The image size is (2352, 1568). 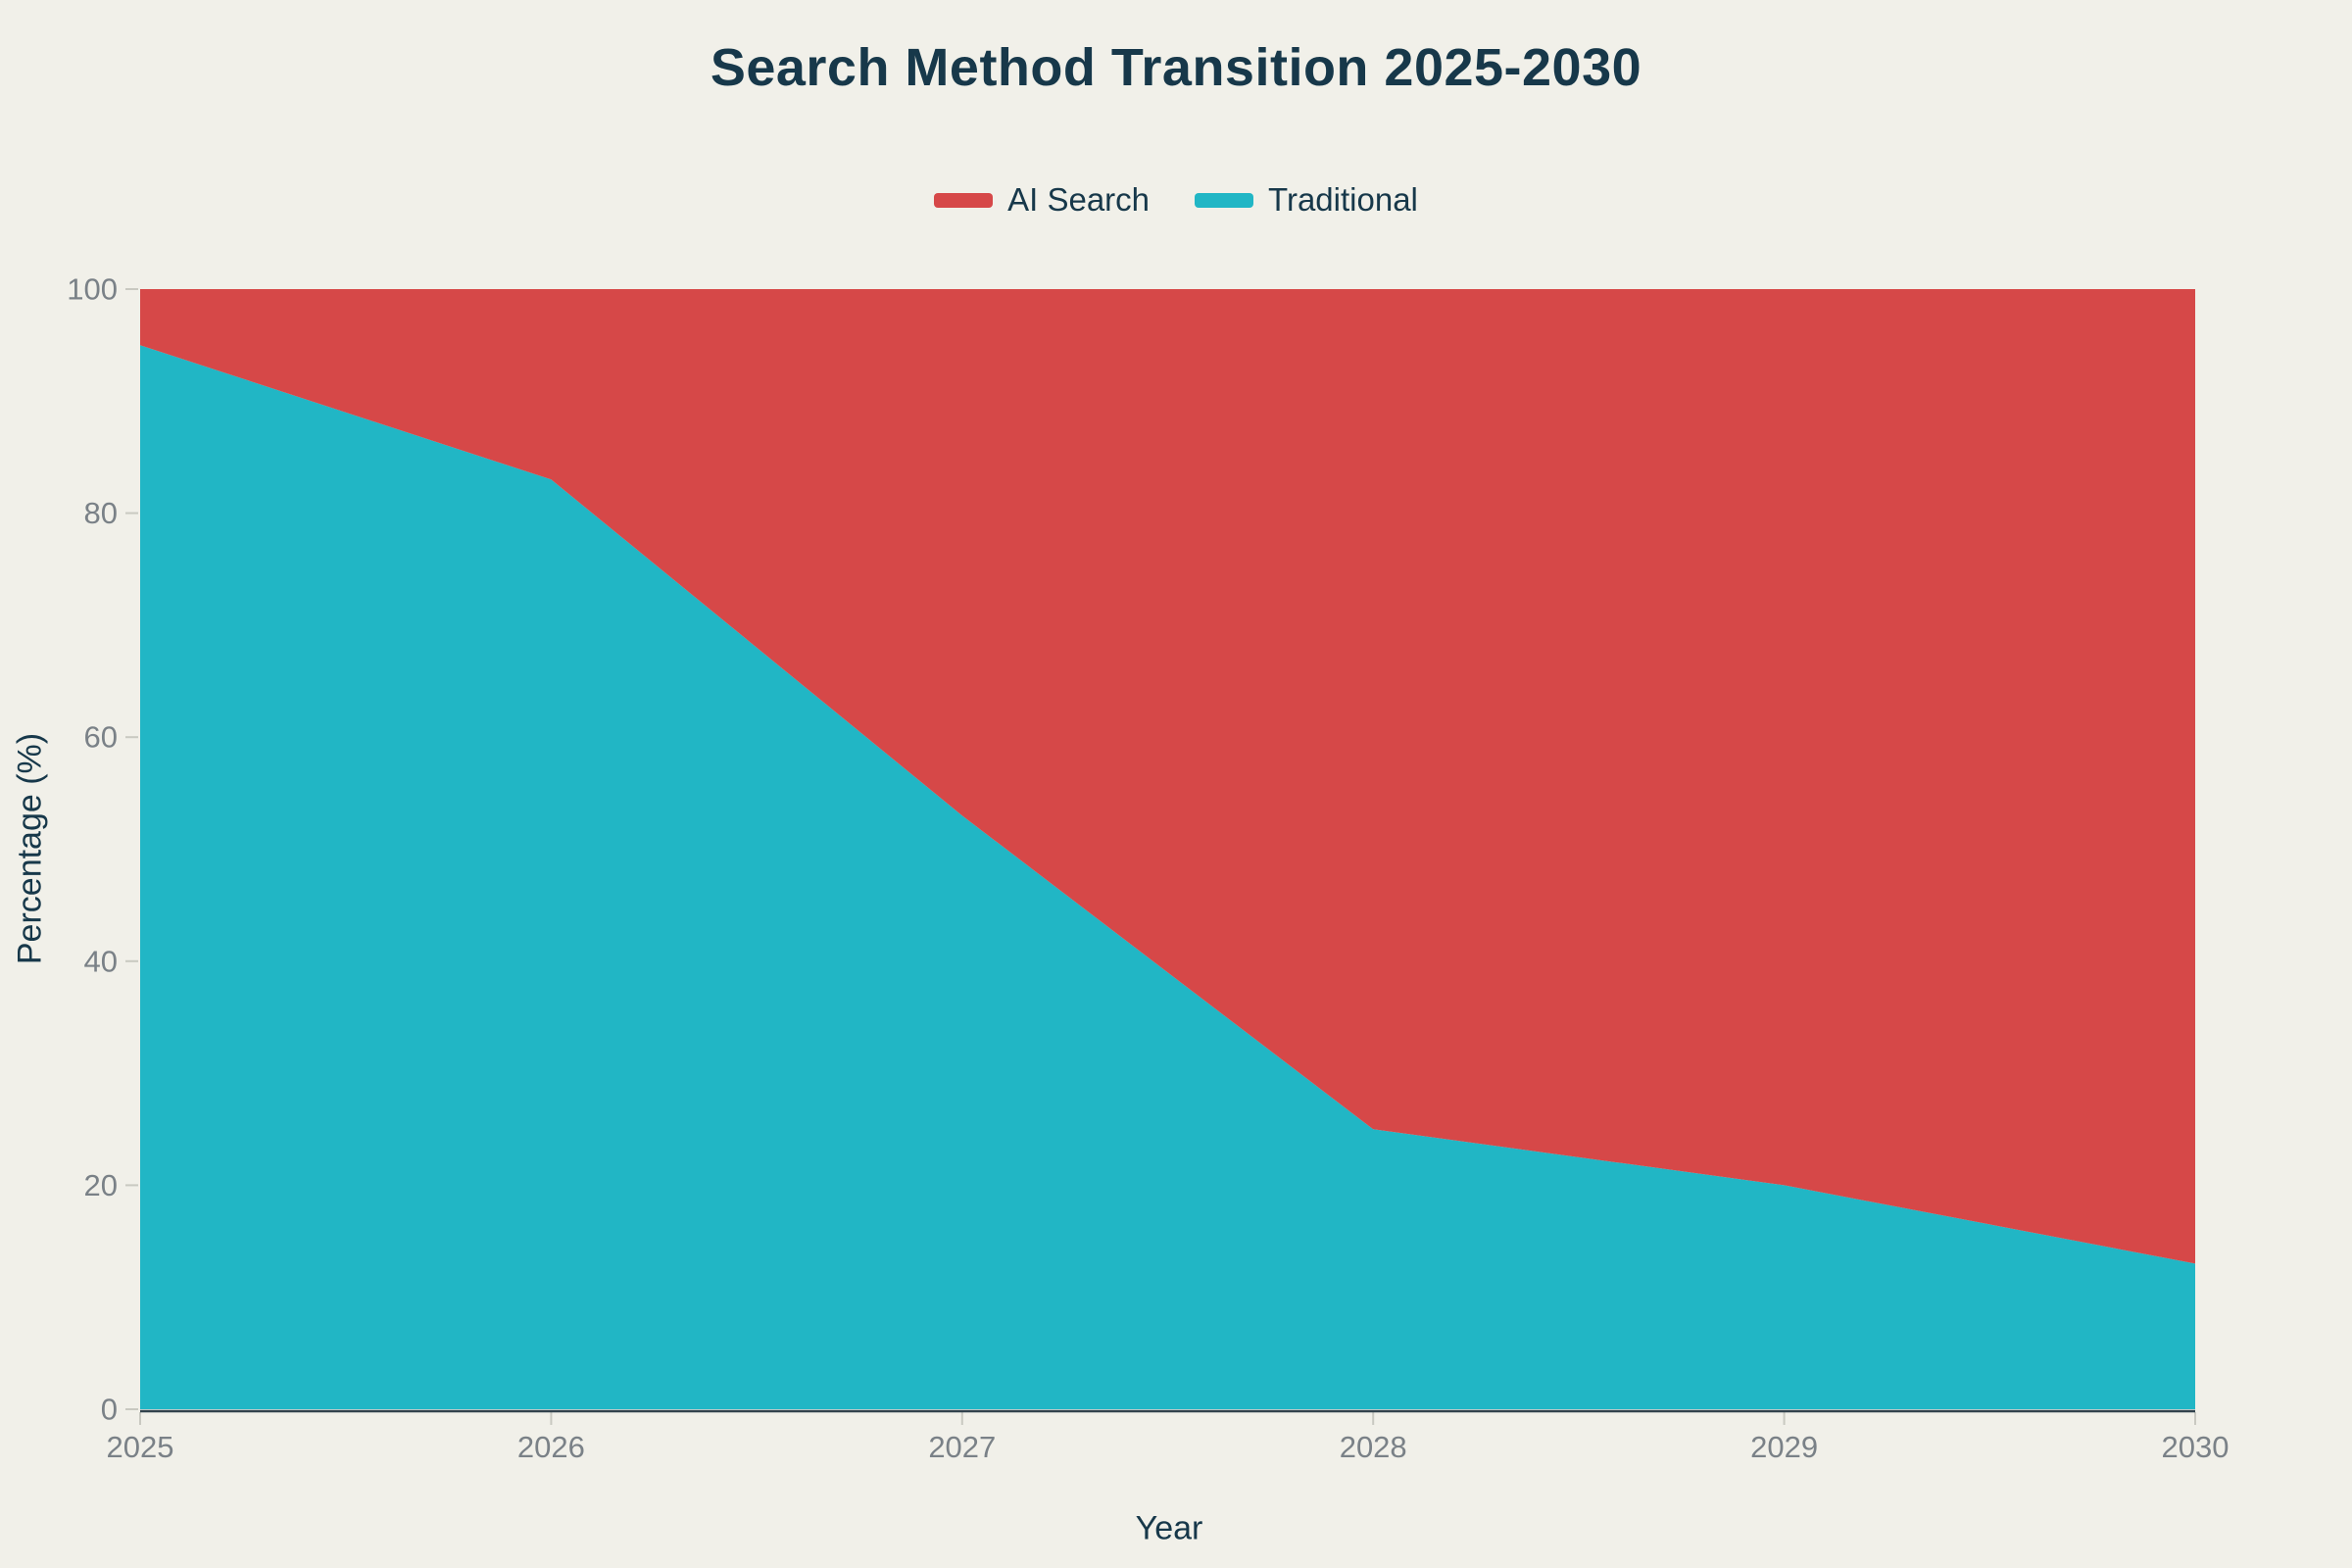 I want to click on y-axis-title: Percentage (%), so click(x=30, y=848).